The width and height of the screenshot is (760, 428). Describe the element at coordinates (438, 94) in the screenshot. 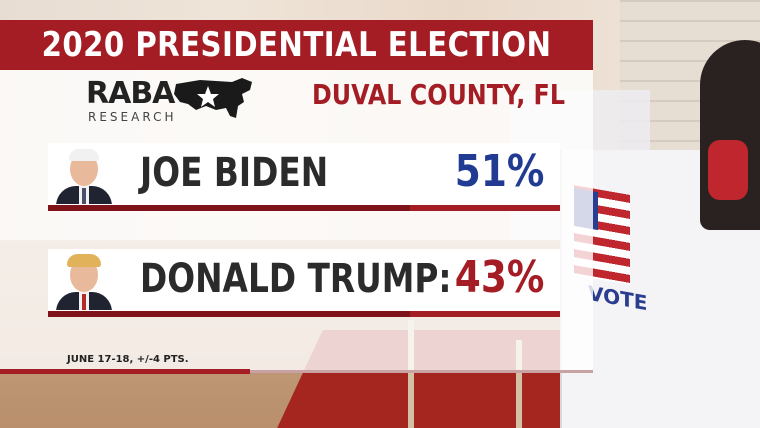

I see `county-label: DUVAL COUNTY, FL` at that location.